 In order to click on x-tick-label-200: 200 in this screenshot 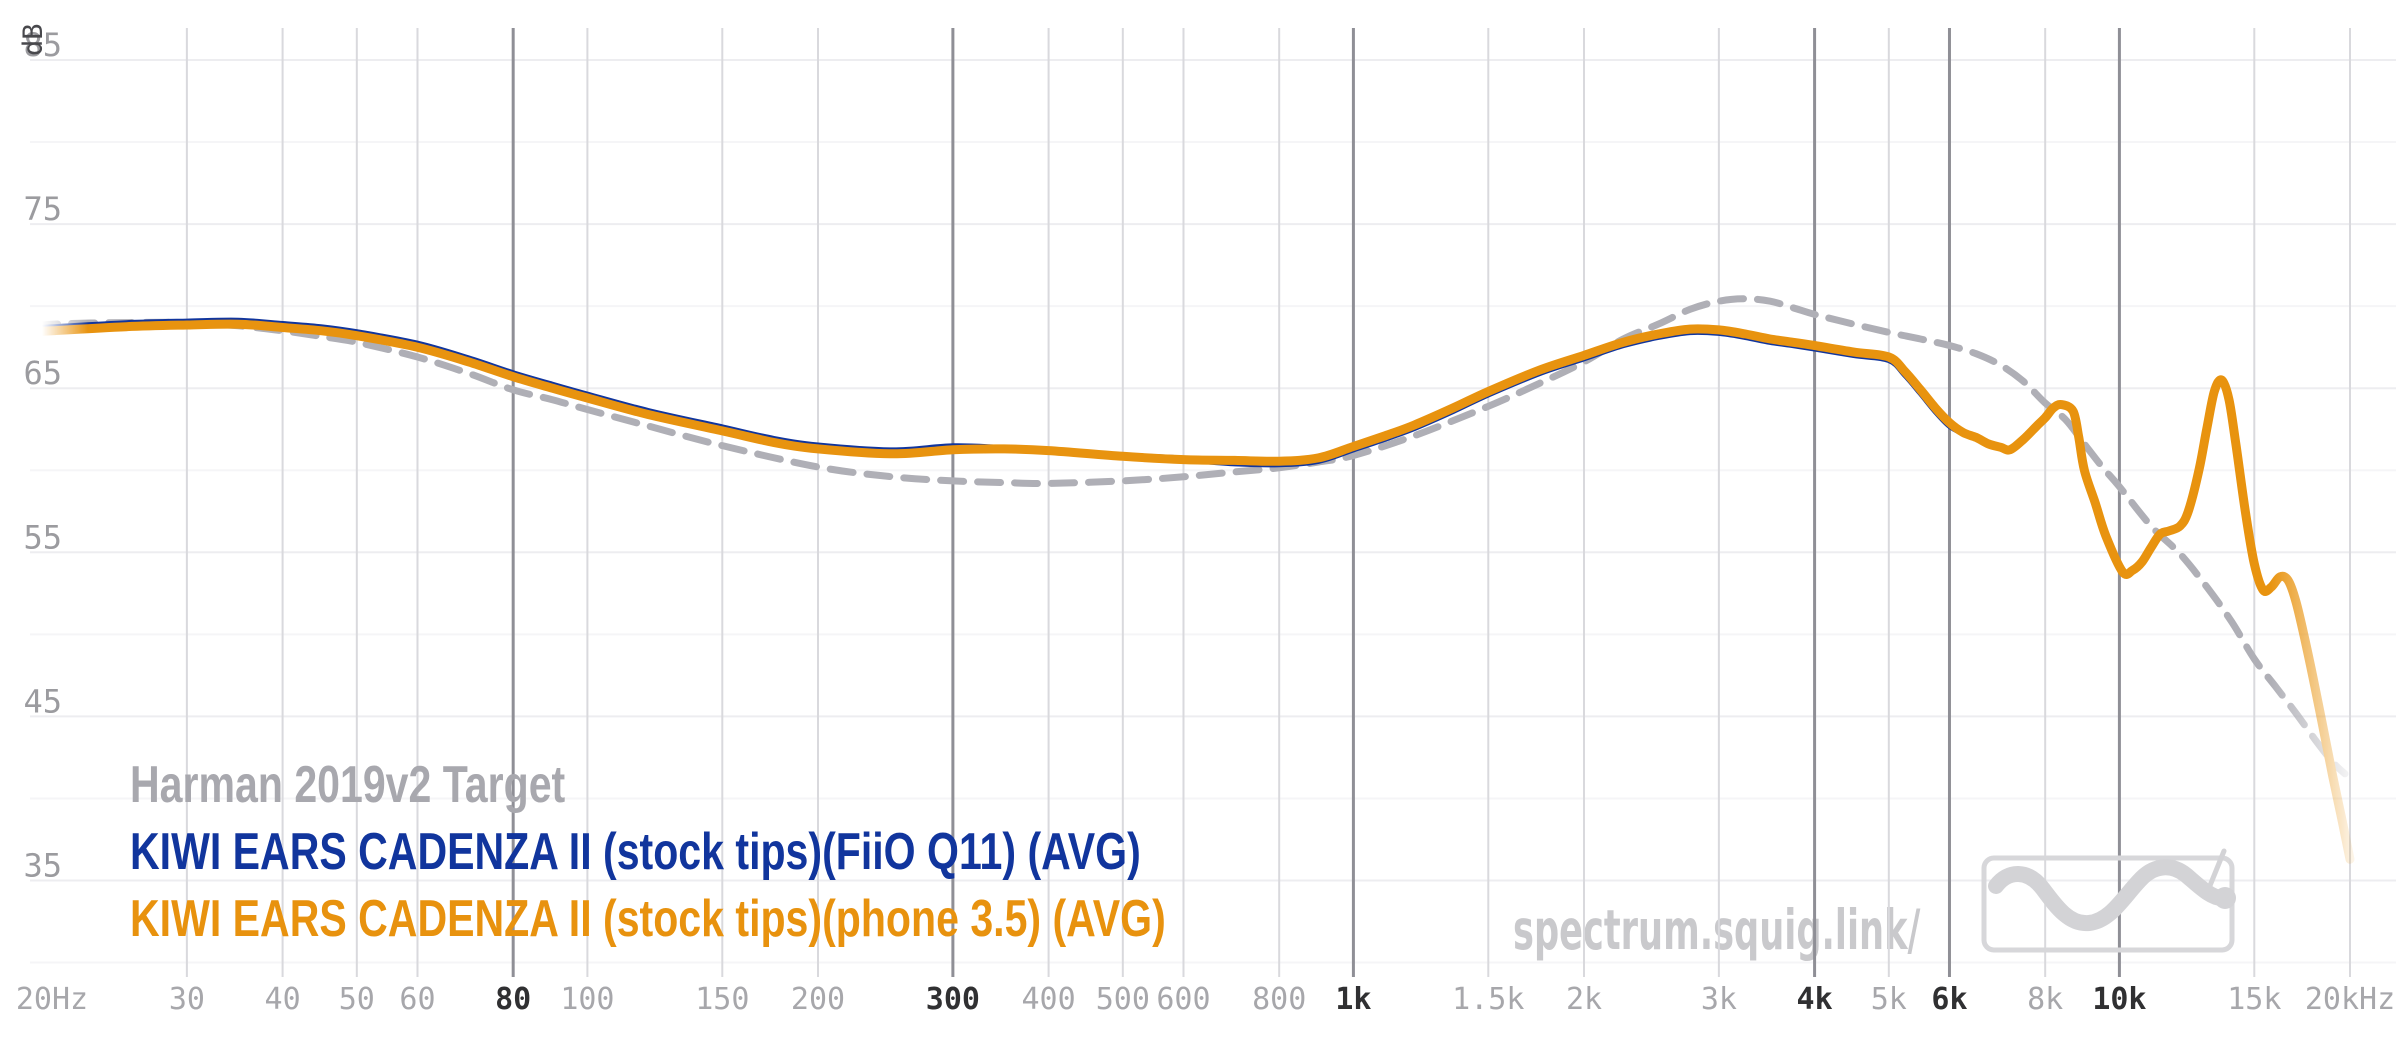, I will do `click(818, 999)`.